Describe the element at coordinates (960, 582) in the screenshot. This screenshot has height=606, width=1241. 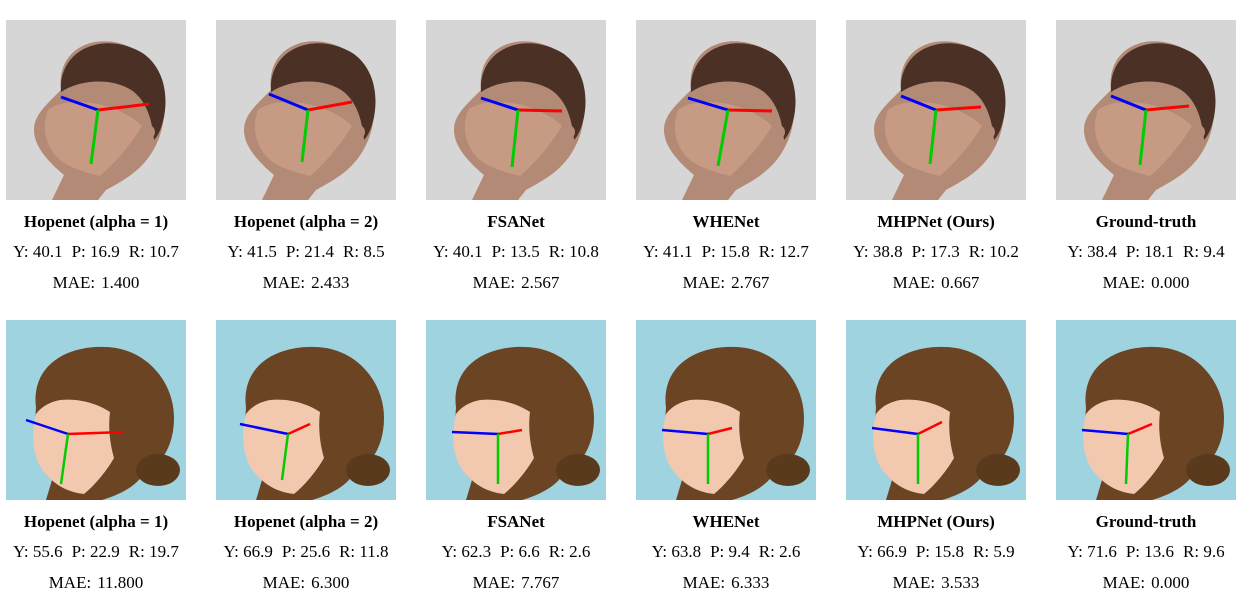
I see `mae-value: 3.533` at that location.